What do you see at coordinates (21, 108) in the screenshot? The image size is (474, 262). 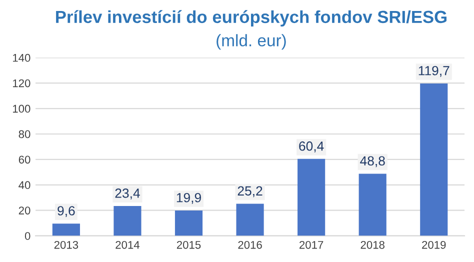 I see `y-tick-label: 100` at bounding box center [21, 108].